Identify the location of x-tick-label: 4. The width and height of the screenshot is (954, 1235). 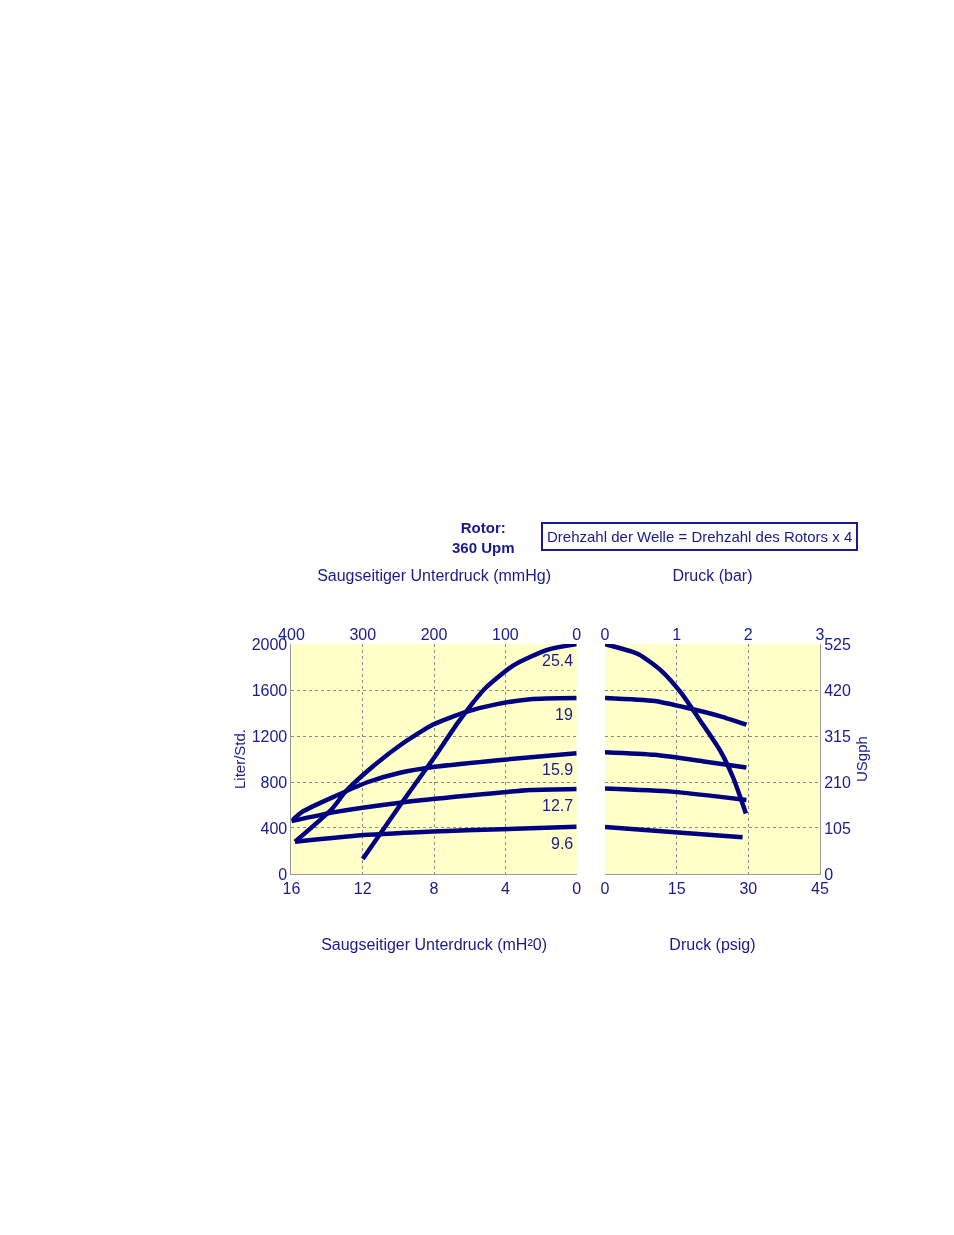
(505, 889).